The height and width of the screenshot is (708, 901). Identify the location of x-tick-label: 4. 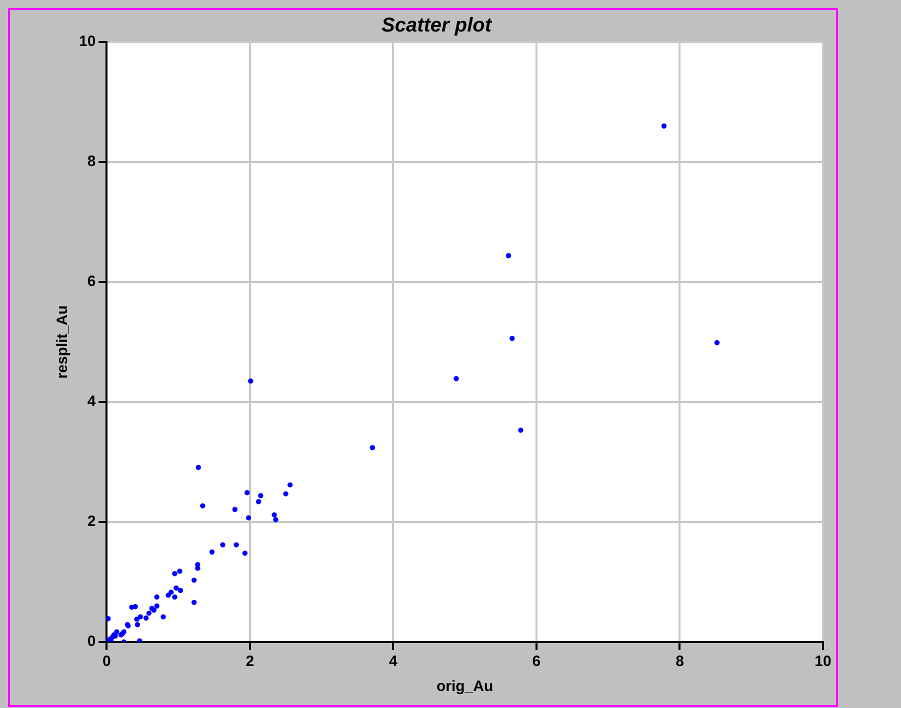
(393, 661).